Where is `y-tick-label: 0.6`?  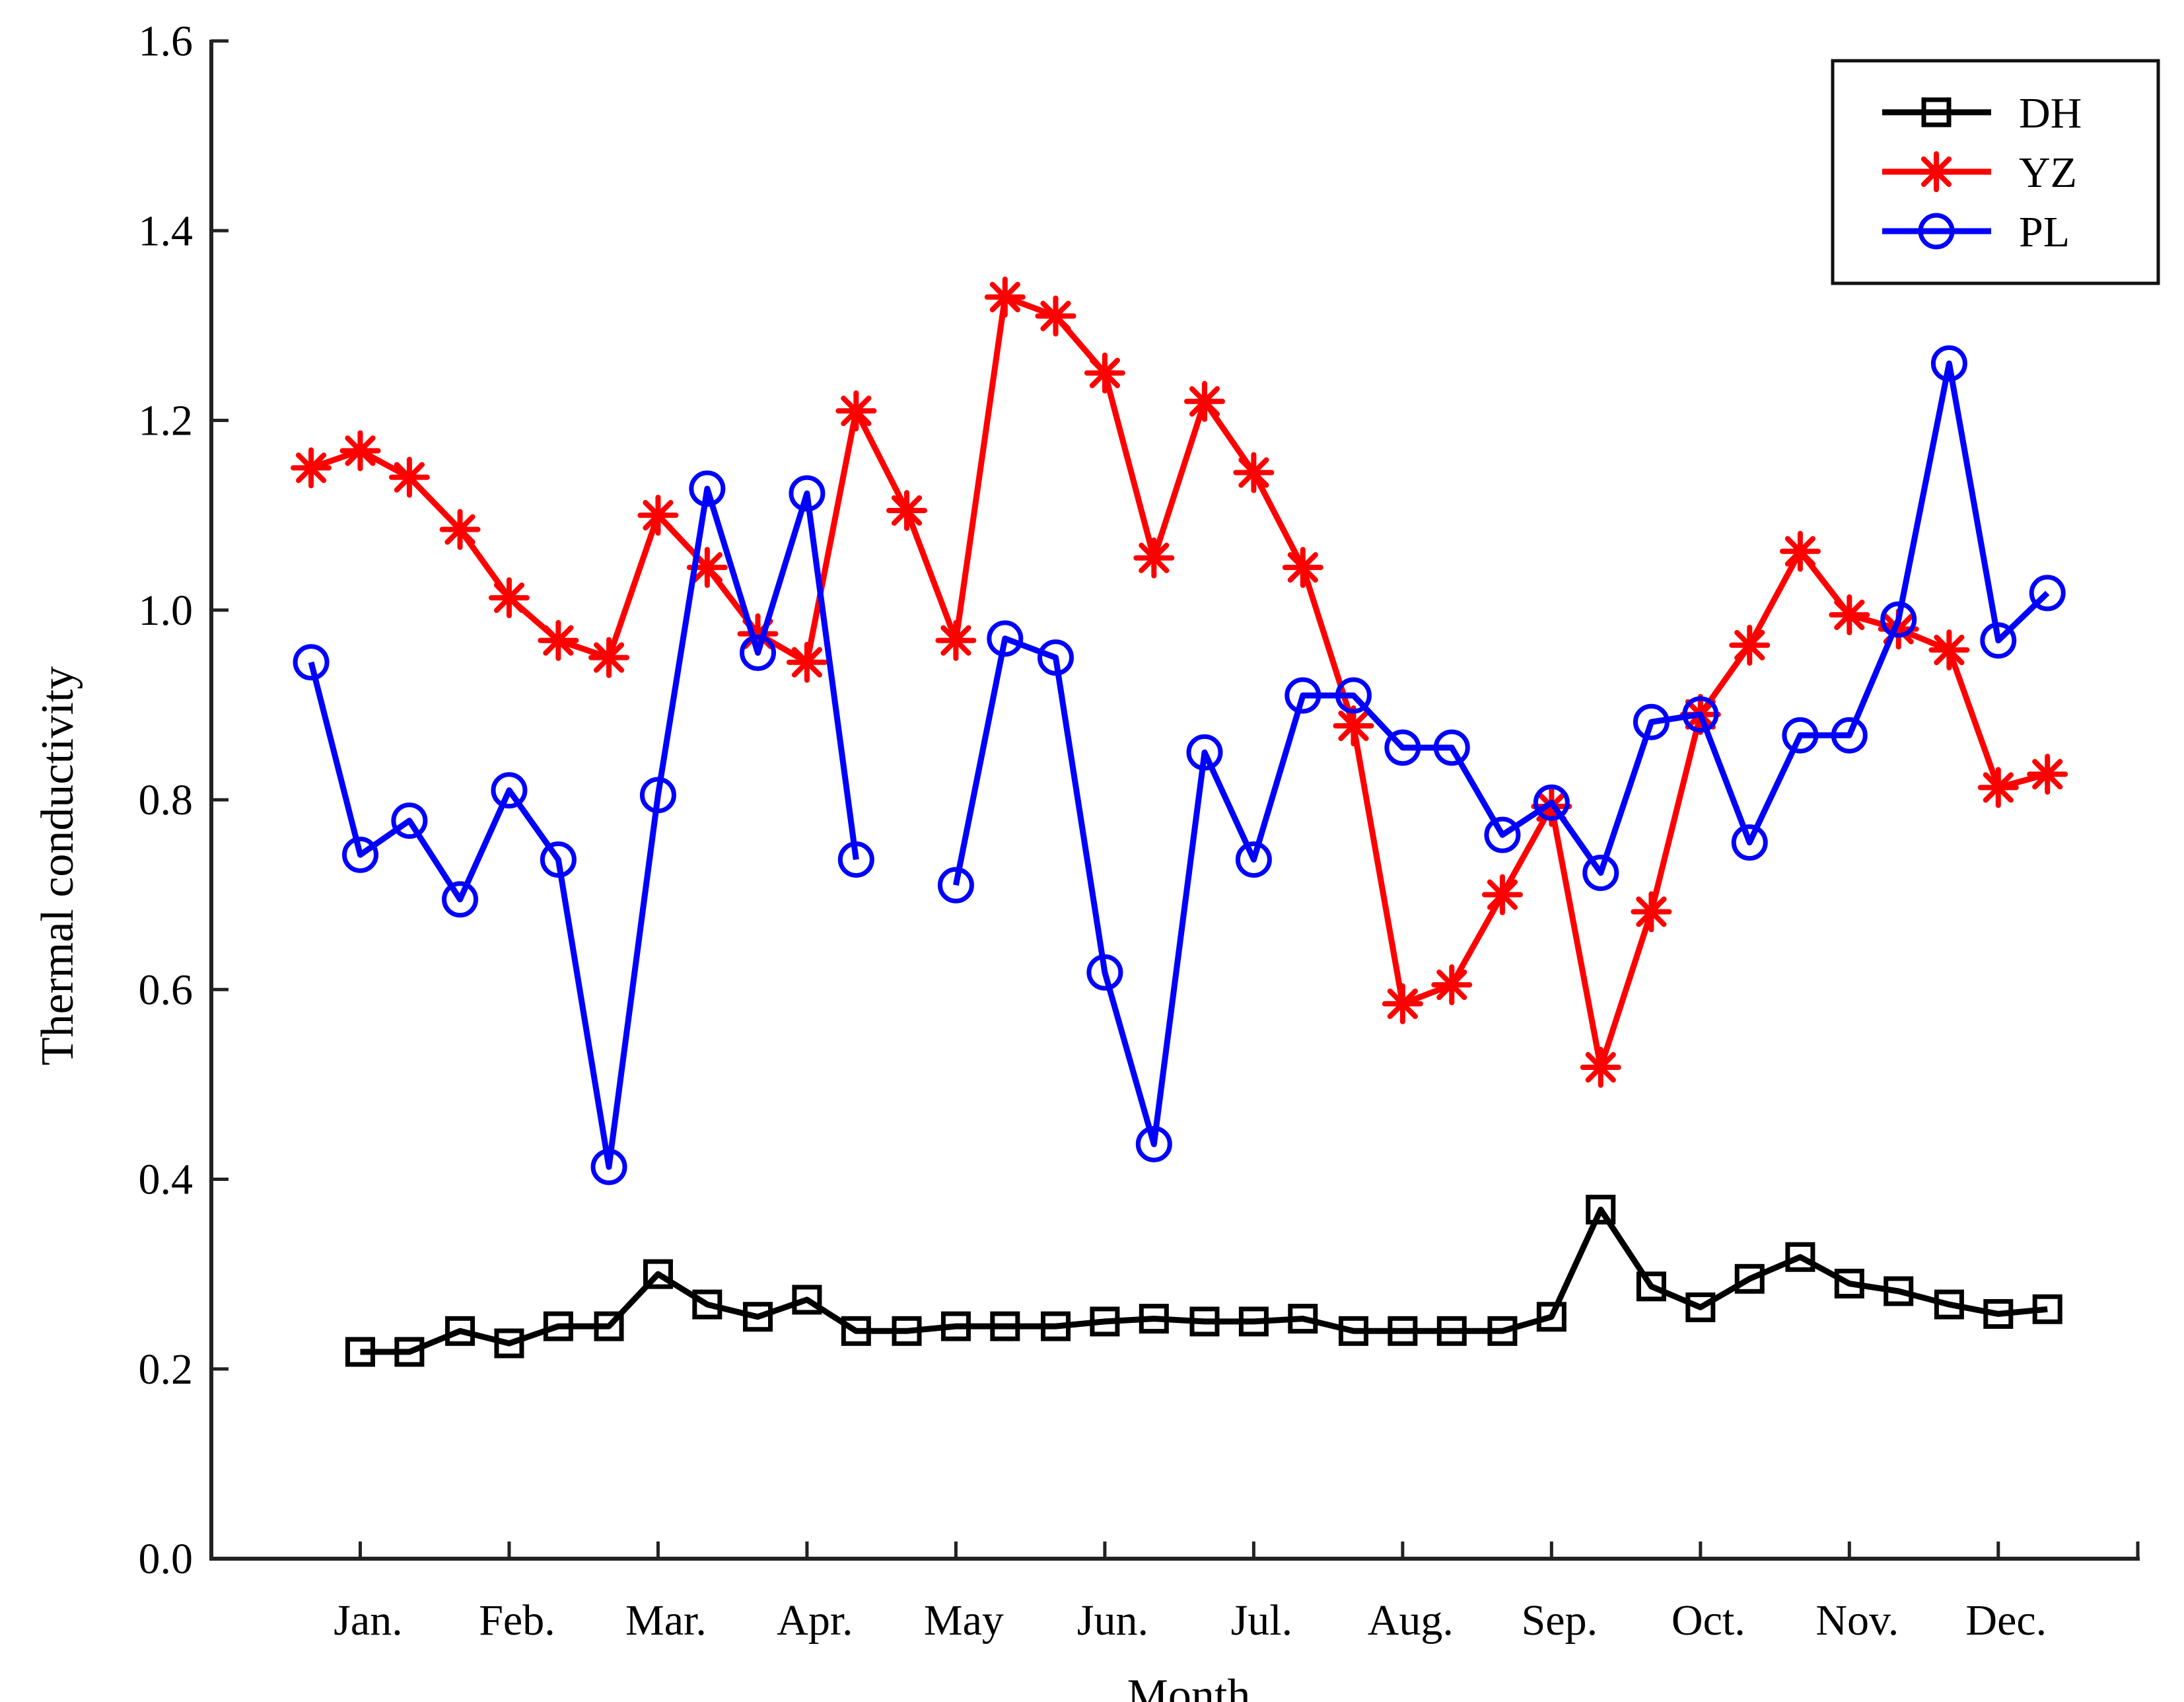
y-tick-label: 0.6 is located at coordinates (166, 990).